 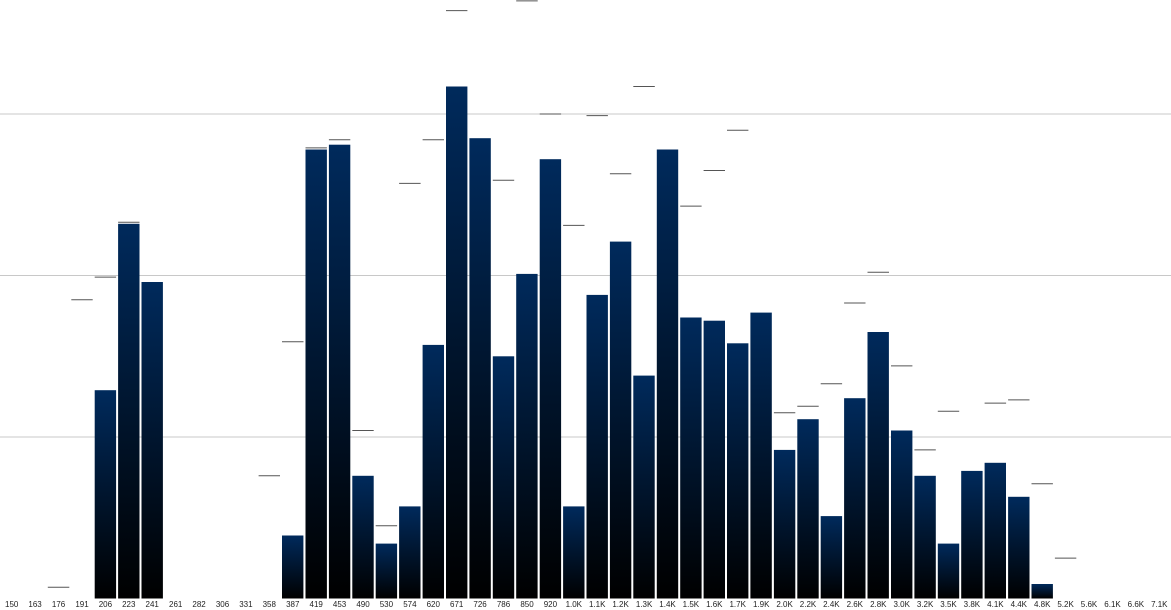 What do you see at coordinates (574, 604) in the screenshot?
I see `x-tick-label: 1.0K` at bounding box center [574, 604].